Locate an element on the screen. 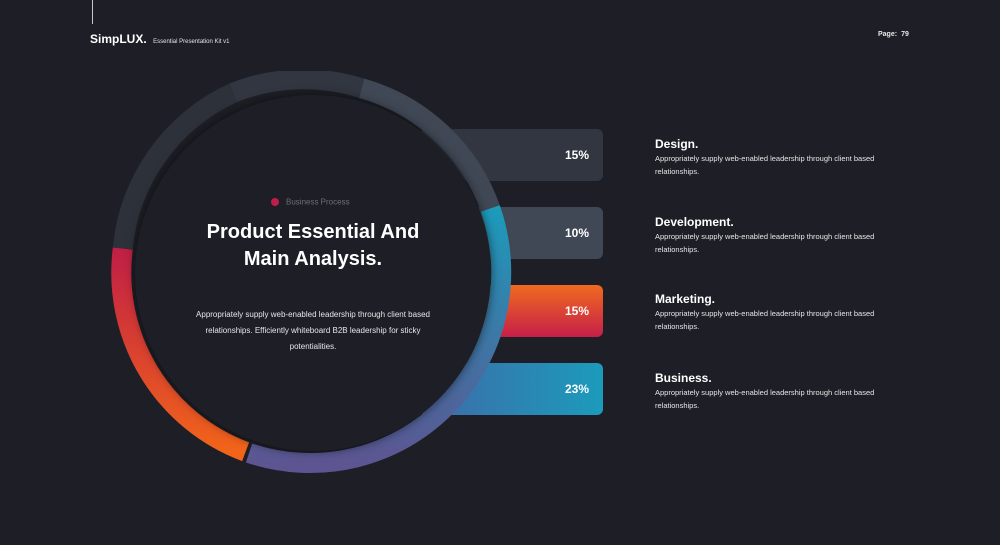  page-number: Page: 79 is located at coordinates (893, 34).